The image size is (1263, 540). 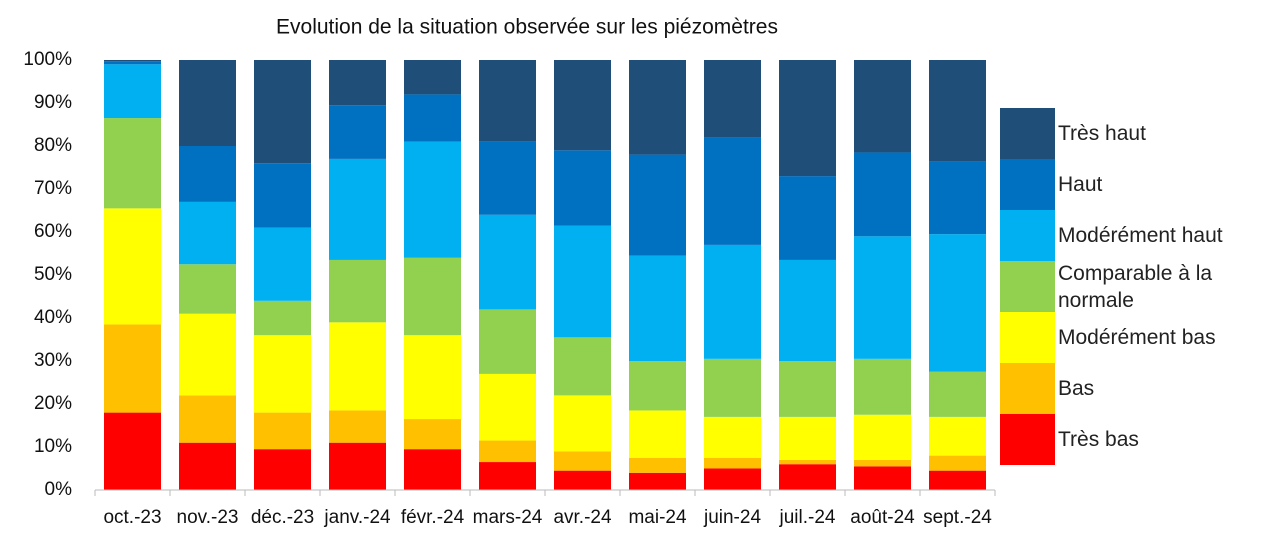 What do you see at coordinates (882, 517) in the screenshot?
I see `x-tick-label: août-24` at bounding box center [882, 517].